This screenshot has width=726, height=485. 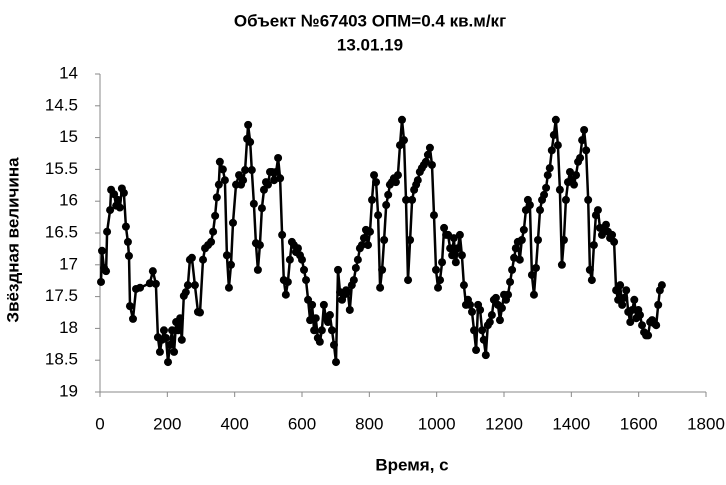 What do you see at coordinates (706, 423) in the screenshot?
I see `x-tick-label: 1800` at bounding box center [706, 423].